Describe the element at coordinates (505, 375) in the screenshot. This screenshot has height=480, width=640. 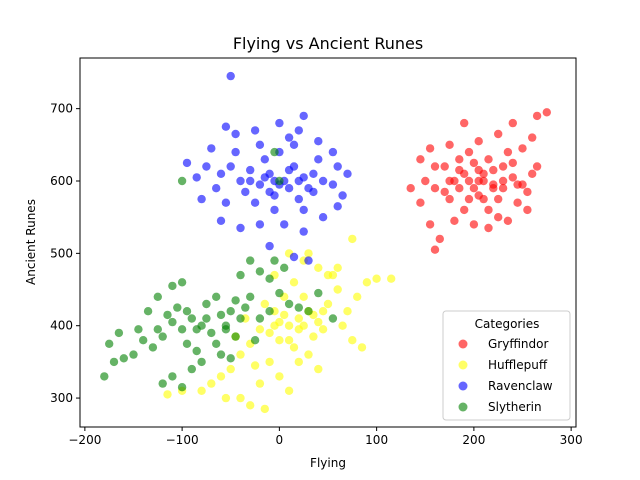
I see `legend-entries: Gryffindor Hufflepuff Ravenclaw Slytherin` at that location.